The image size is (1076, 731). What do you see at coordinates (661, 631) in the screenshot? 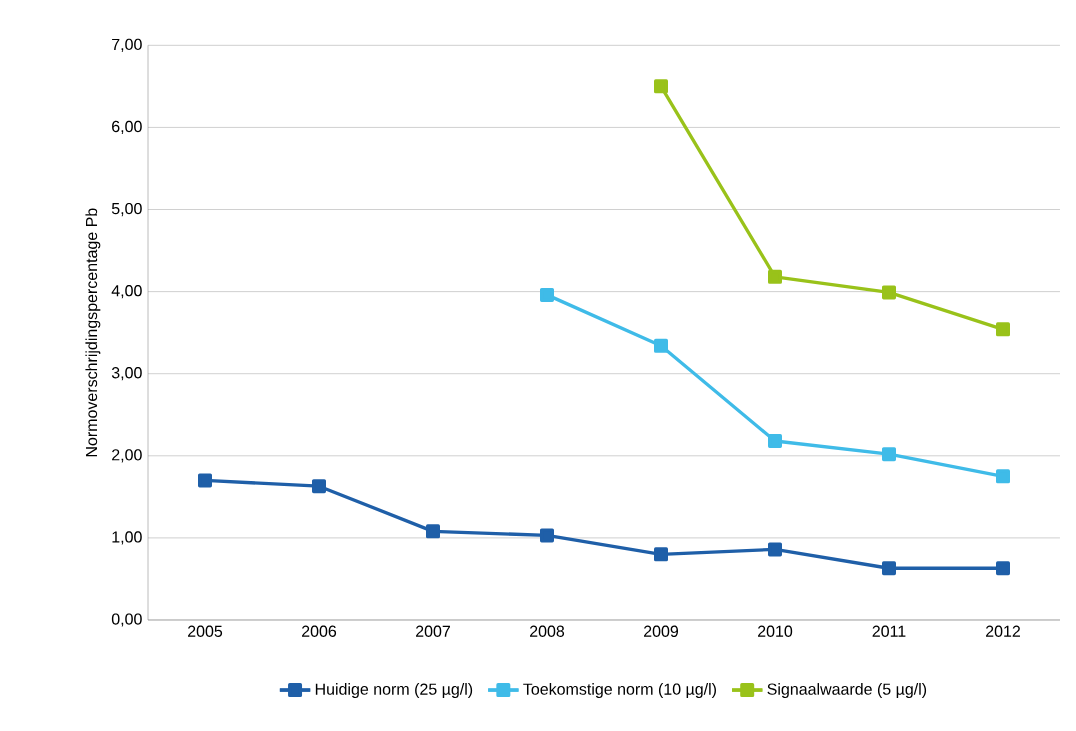
I see `x-tick-label: 2009` at bounding box center [661, 631].